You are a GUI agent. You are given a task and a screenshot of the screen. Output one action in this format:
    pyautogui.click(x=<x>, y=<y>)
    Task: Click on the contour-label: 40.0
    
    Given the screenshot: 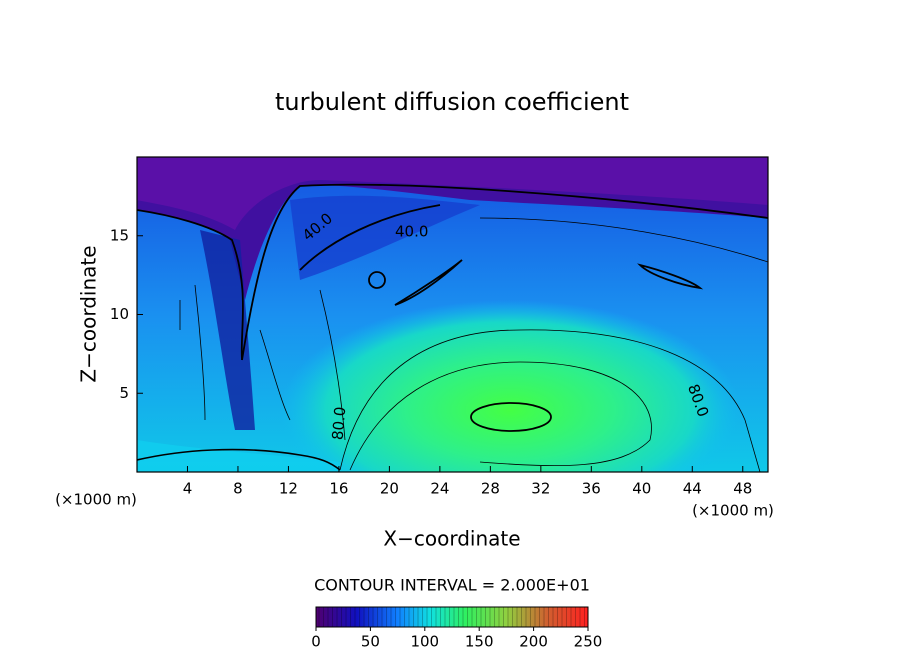 What is the action you would take?
    pyautogui.click(x=411, y=232)
    